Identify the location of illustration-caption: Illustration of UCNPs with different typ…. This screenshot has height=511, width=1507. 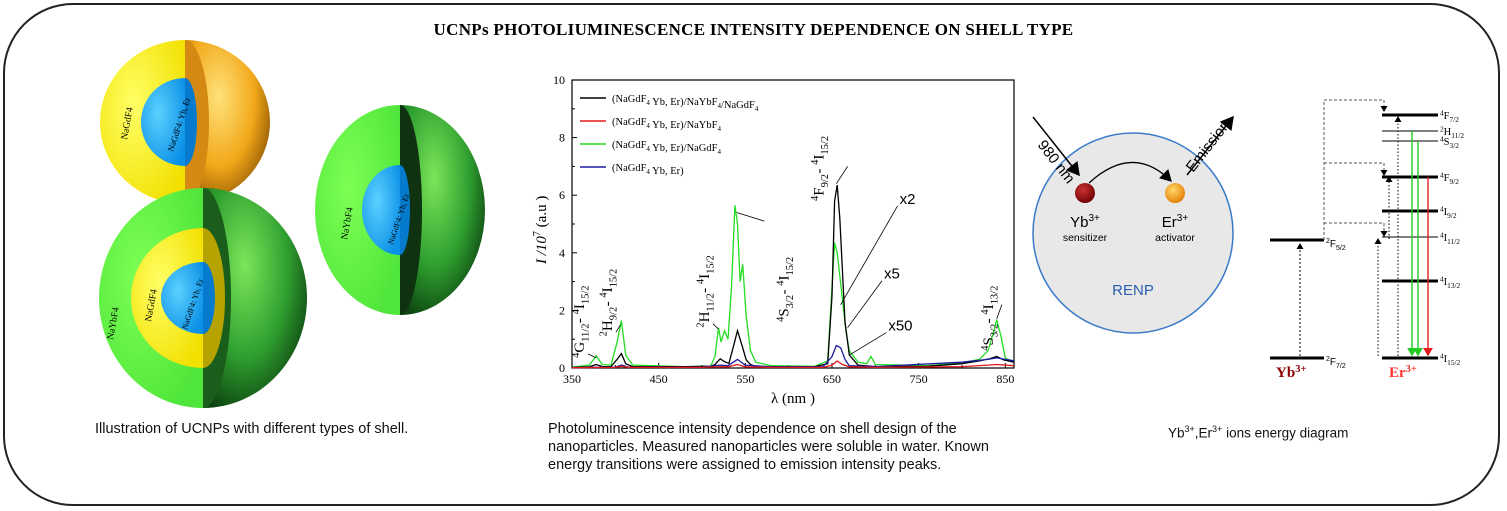
(252, 429).